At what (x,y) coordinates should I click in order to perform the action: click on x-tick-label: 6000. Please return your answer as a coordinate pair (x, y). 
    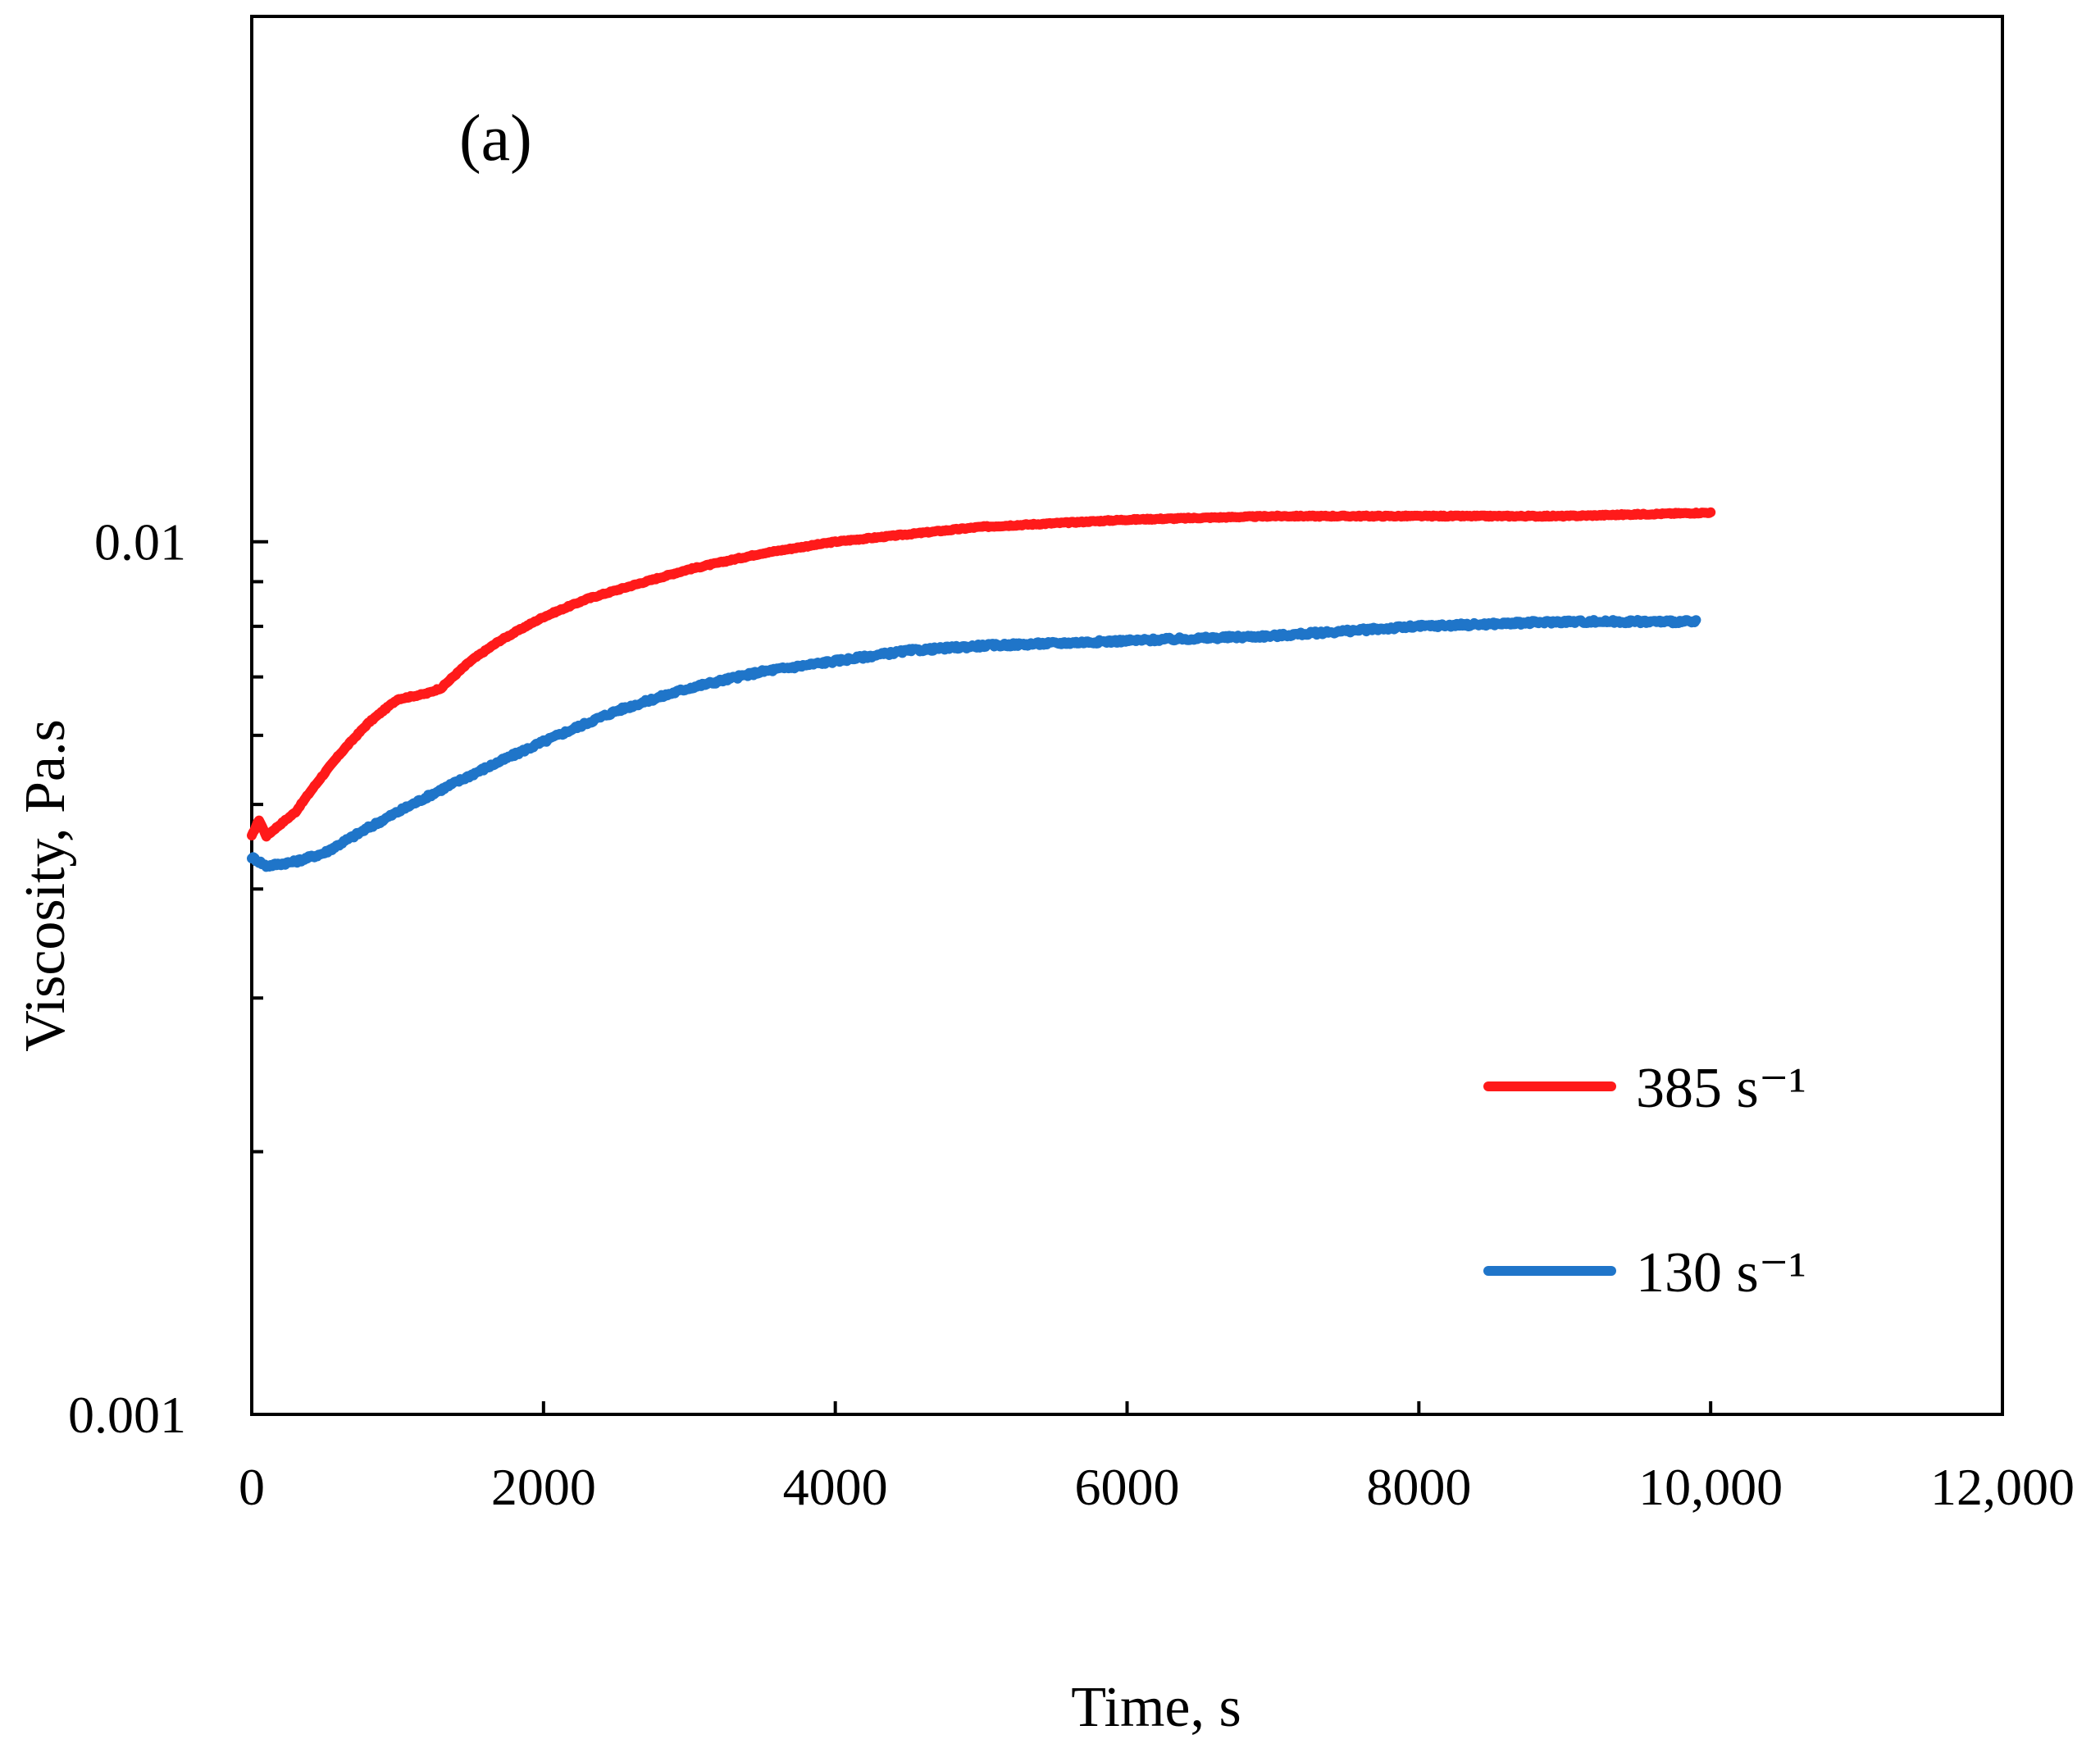
    Looking at the image, I should click on (1127, 1487).